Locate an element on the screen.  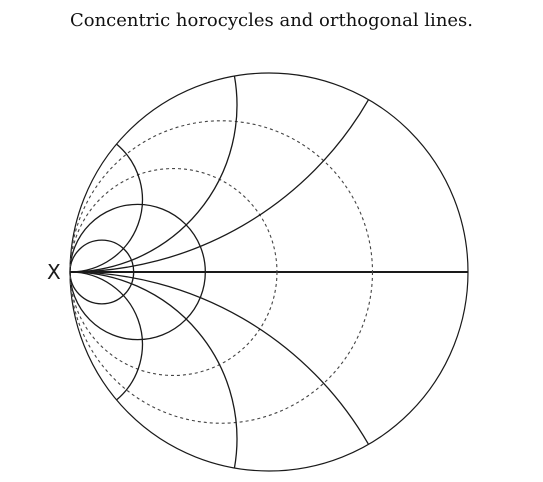
point-x-label: X is located at coordinates (54, 272).